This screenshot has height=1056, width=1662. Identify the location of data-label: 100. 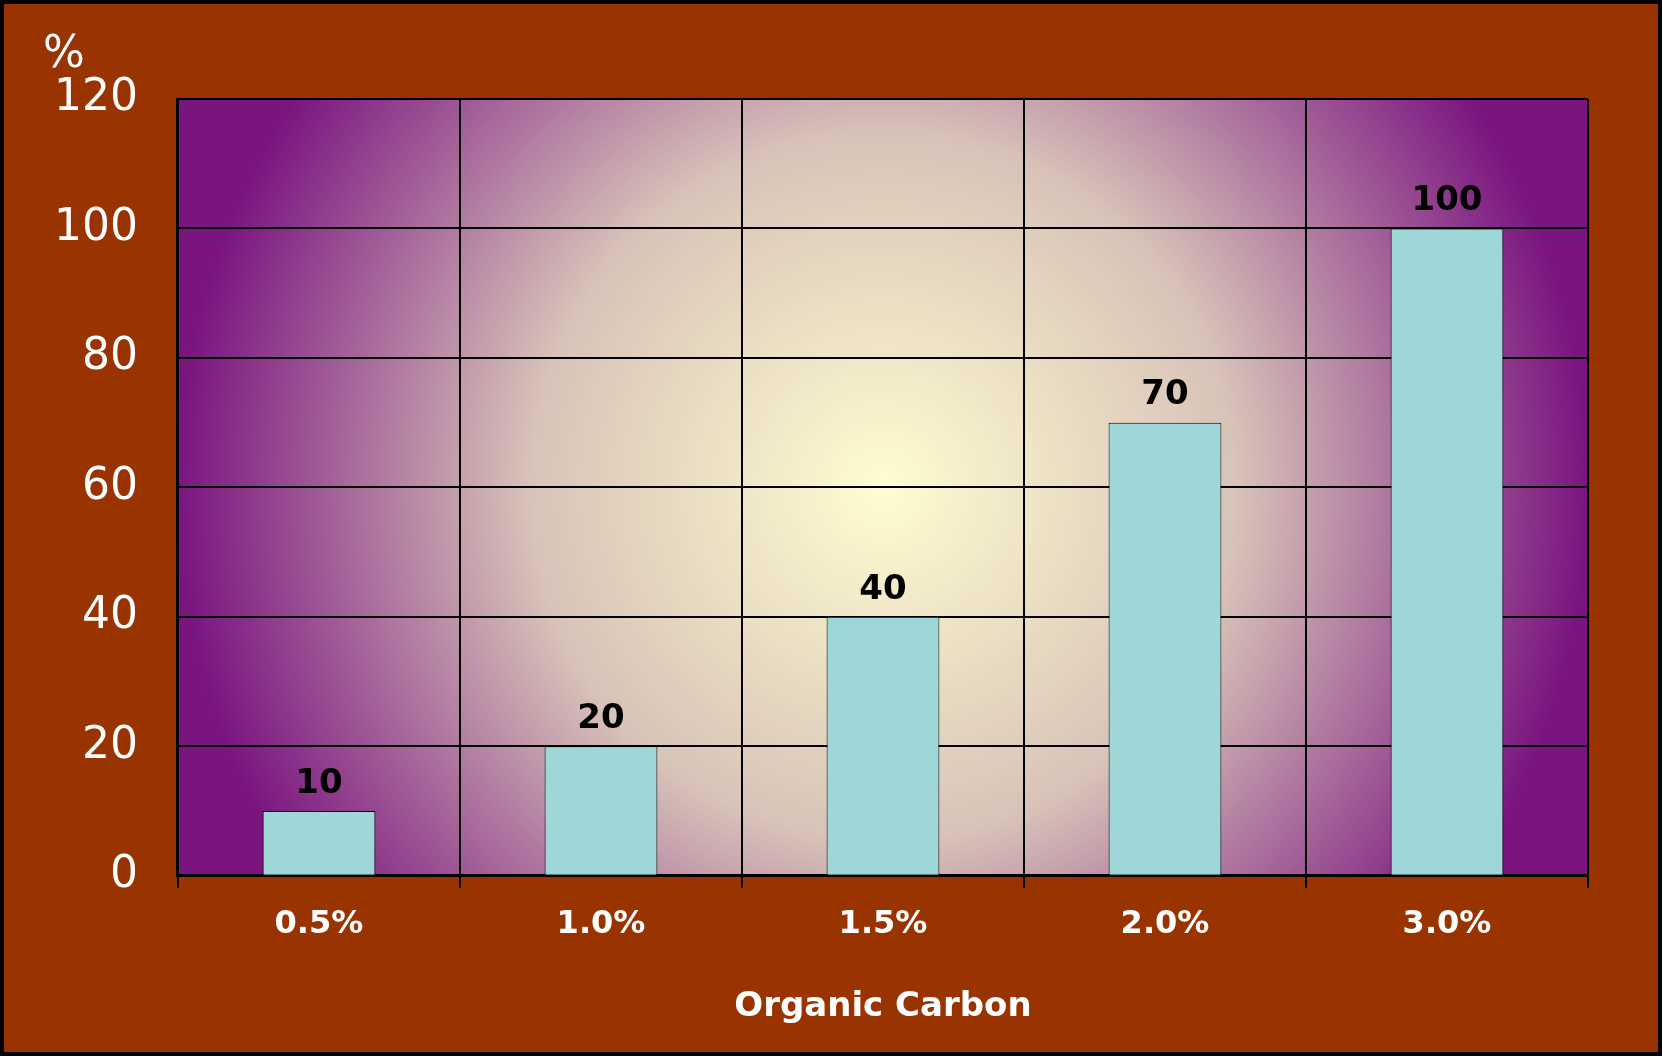
(1447, 198).